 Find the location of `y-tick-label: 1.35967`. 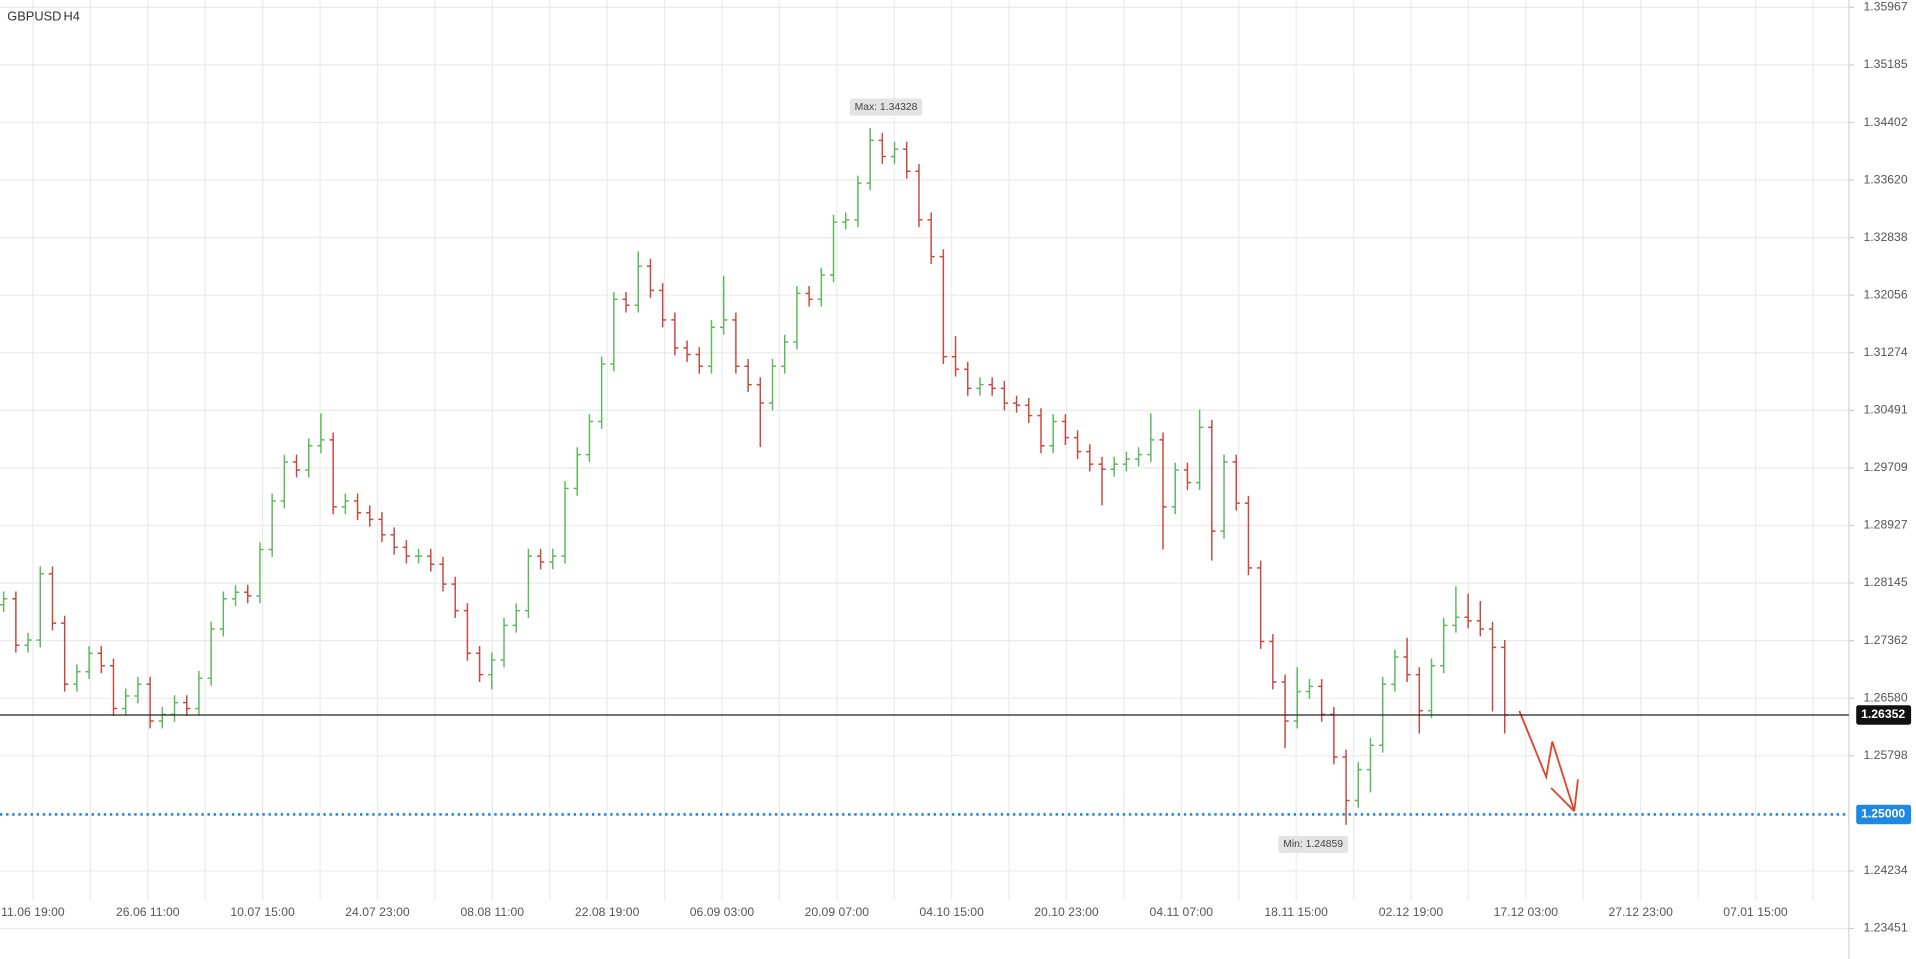

y-tick-label: 1.35967 is located at coordinates (1886, 7).